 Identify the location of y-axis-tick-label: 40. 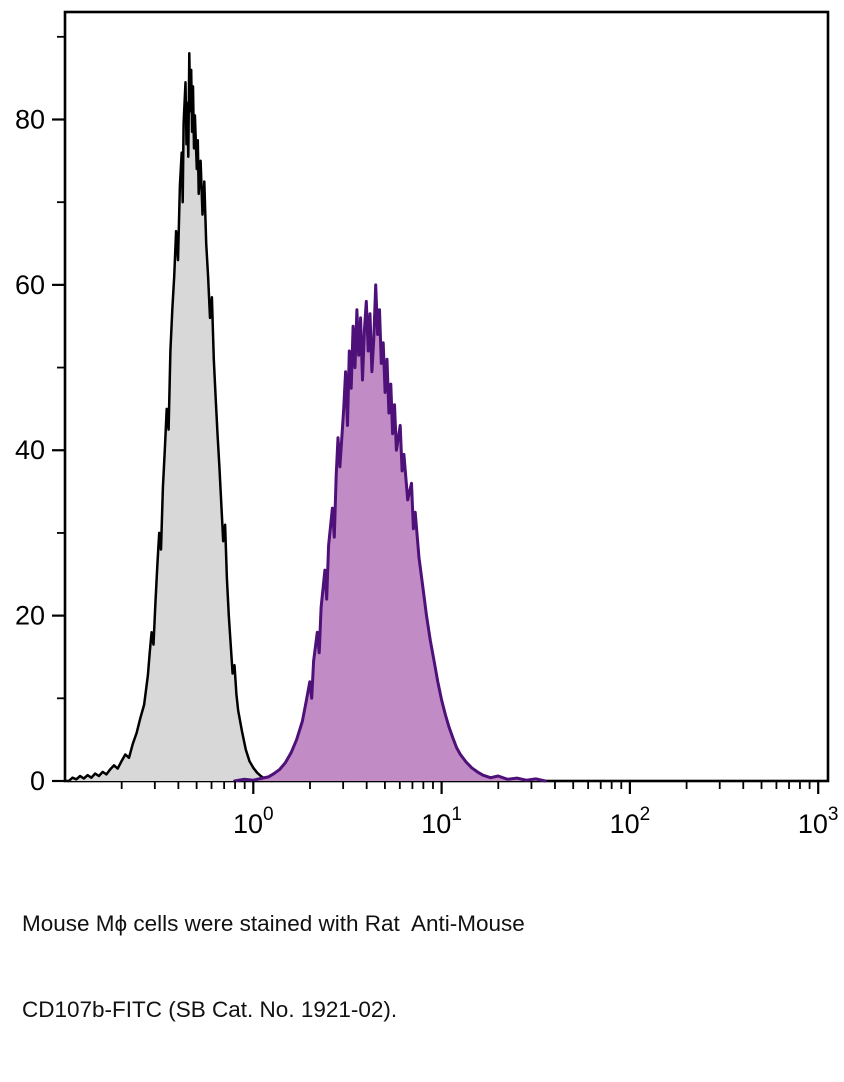
(30, 450).